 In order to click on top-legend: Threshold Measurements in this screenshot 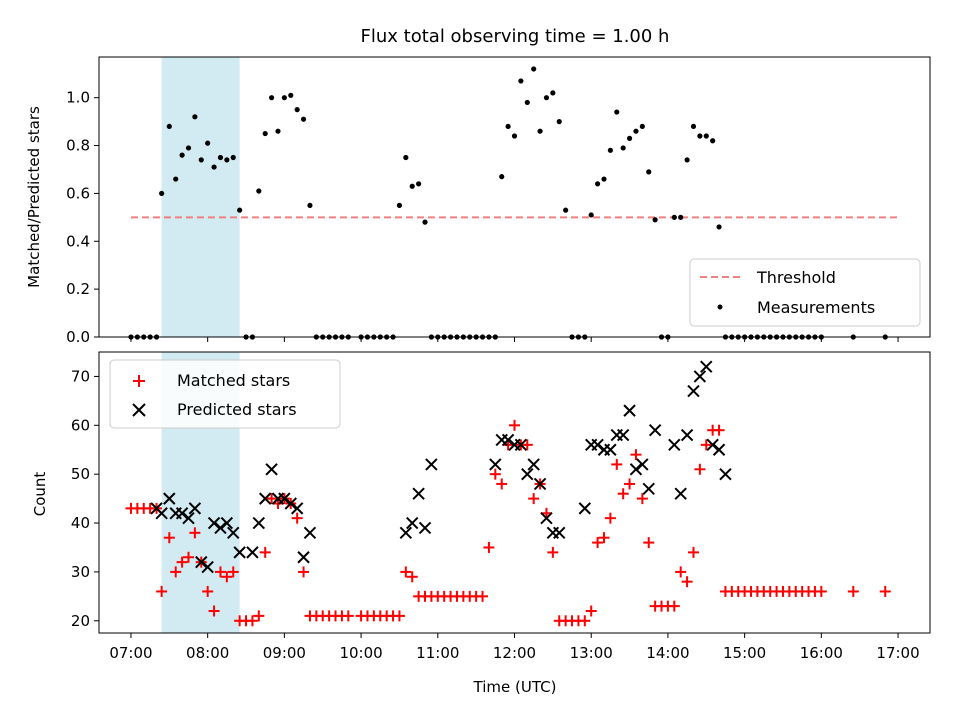, I will do `click(805, 292)`.